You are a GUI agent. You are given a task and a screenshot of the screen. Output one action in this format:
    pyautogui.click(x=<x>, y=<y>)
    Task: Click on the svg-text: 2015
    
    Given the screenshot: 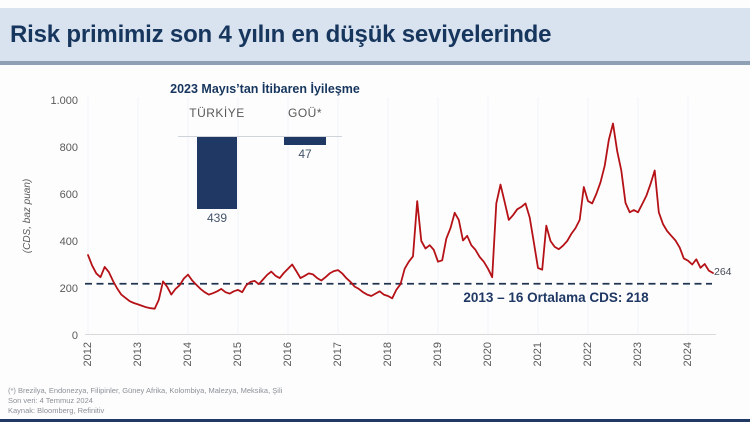 What is the action you would take?
    pyautogui.click(x=238, y=354)
    